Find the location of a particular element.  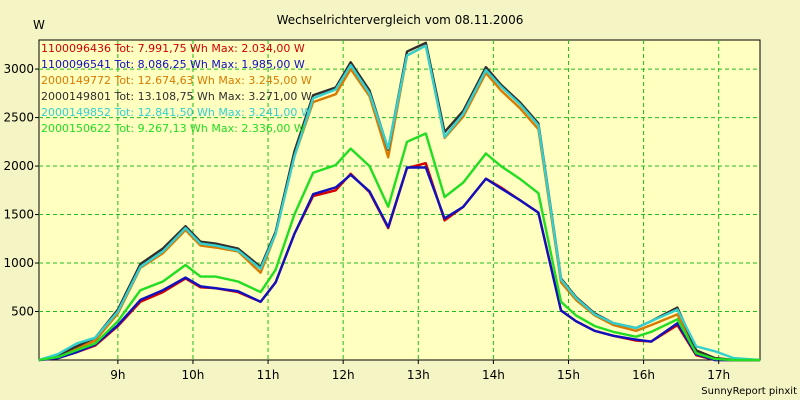

x-tick-label: 14h is located at coordinates (493, 375).